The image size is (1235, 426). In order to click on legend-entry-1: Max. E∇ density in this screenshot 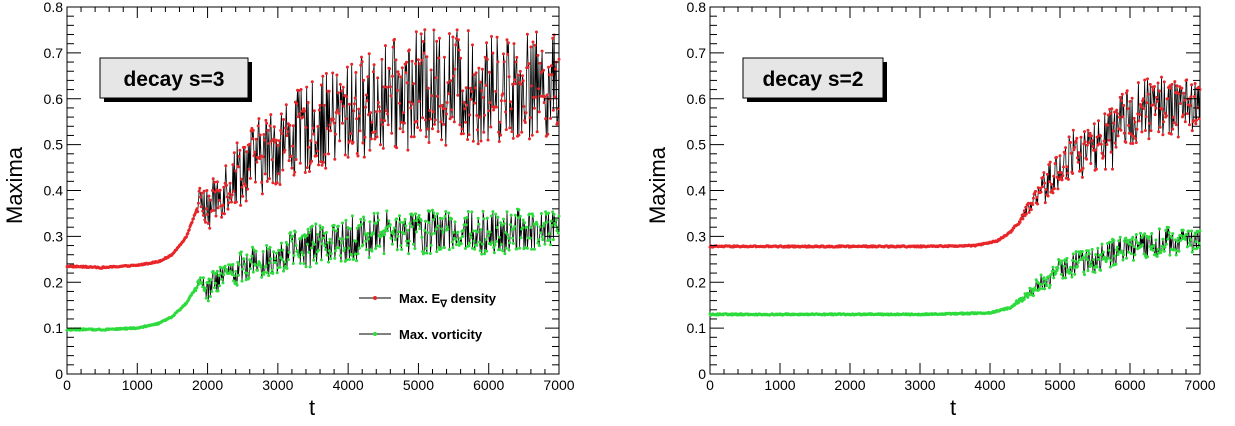, I will do `click(428, 300)`.